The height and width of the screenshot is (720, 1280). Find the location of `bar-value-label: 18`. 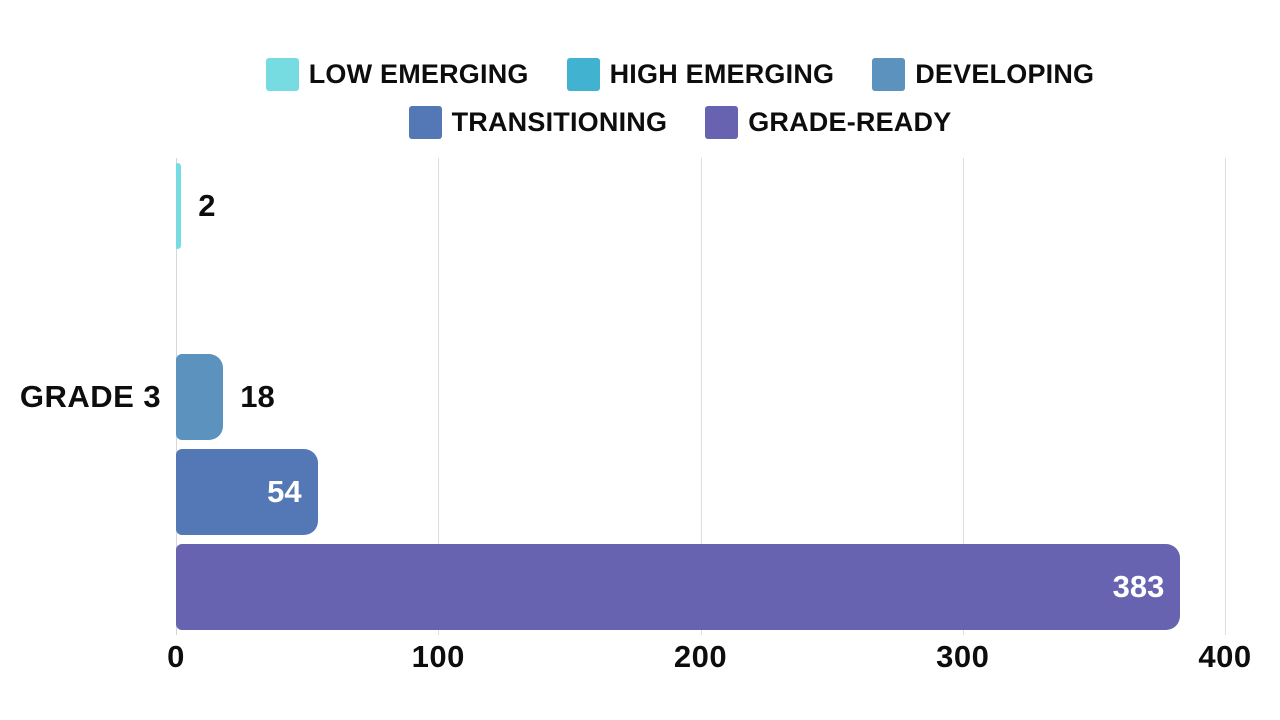

bar-value-label: 18 is located at coordinates (257, 396).